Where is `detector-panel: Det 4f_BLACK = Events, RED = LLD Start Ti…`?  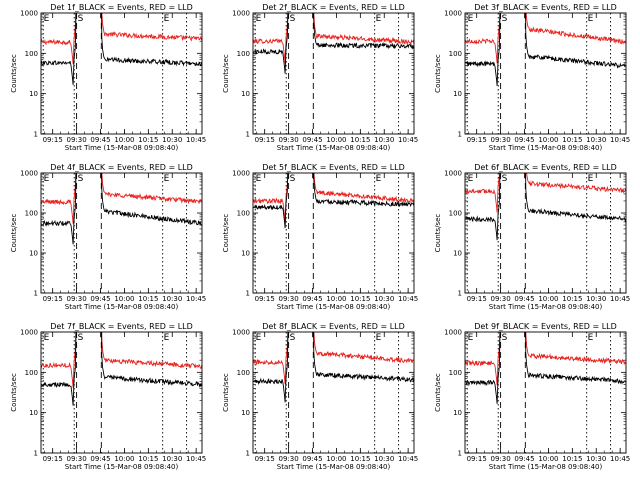 detector-panel: Det 4f_BLACK = Events, RED = LLD Start Ti… is located at coordinates (108, 237).